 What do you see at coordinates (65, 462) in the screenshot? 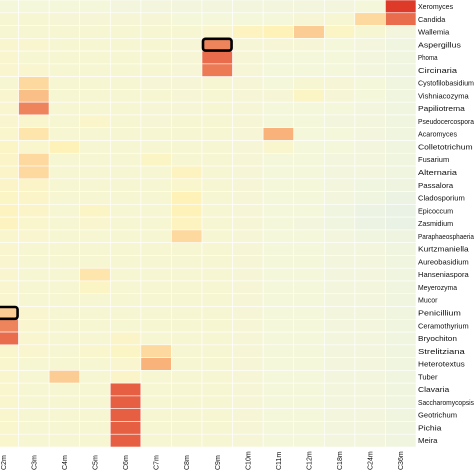
I see `column-label: C4m` at bounding box center [65, 462].